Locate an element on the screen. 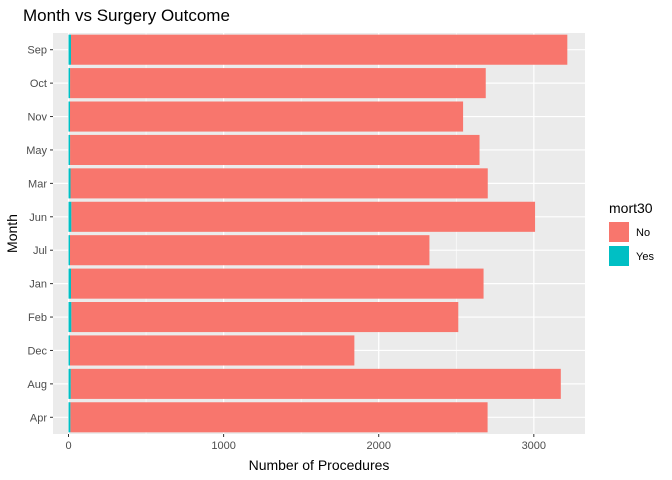  legend-label-no: No is located at coordinates (643, 233).